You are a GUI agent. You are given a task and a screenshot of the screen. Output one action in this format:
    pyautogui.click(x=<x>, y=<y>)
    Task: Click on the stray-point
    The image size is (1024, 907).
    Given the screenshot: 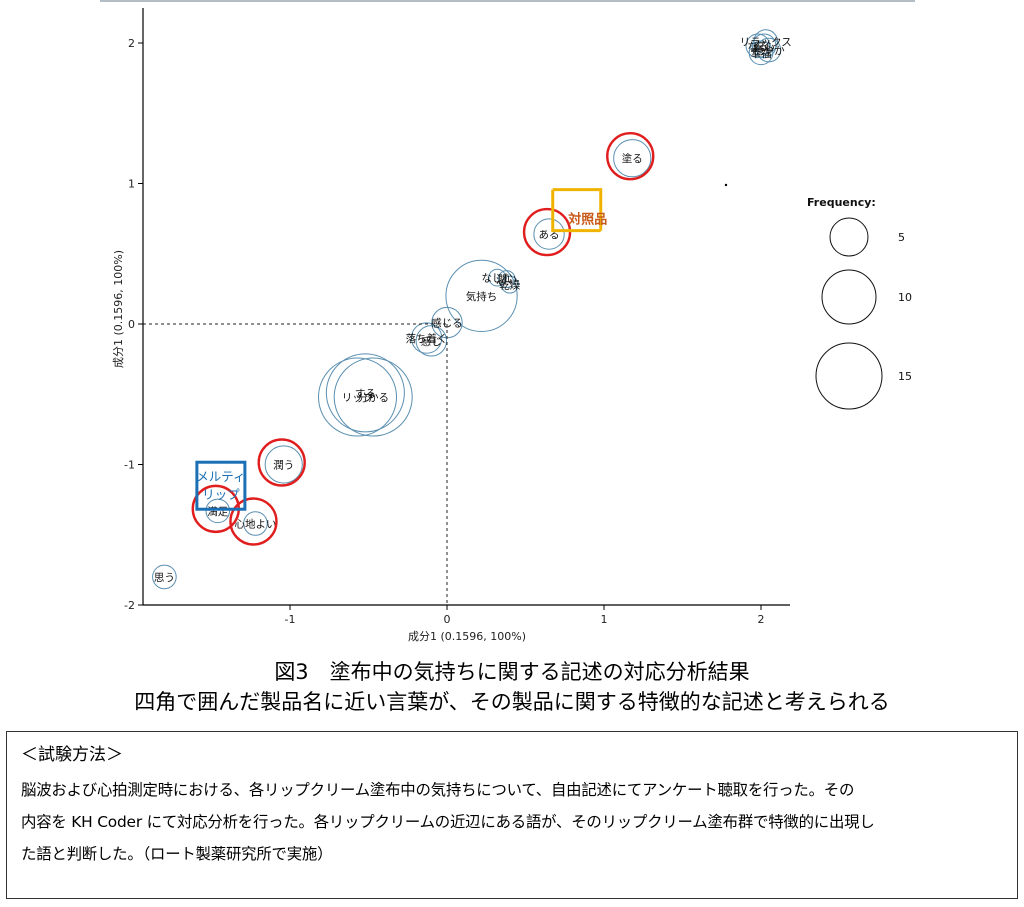 What is the action you would take?
    pyautogui.click(x=726, y=185)
    